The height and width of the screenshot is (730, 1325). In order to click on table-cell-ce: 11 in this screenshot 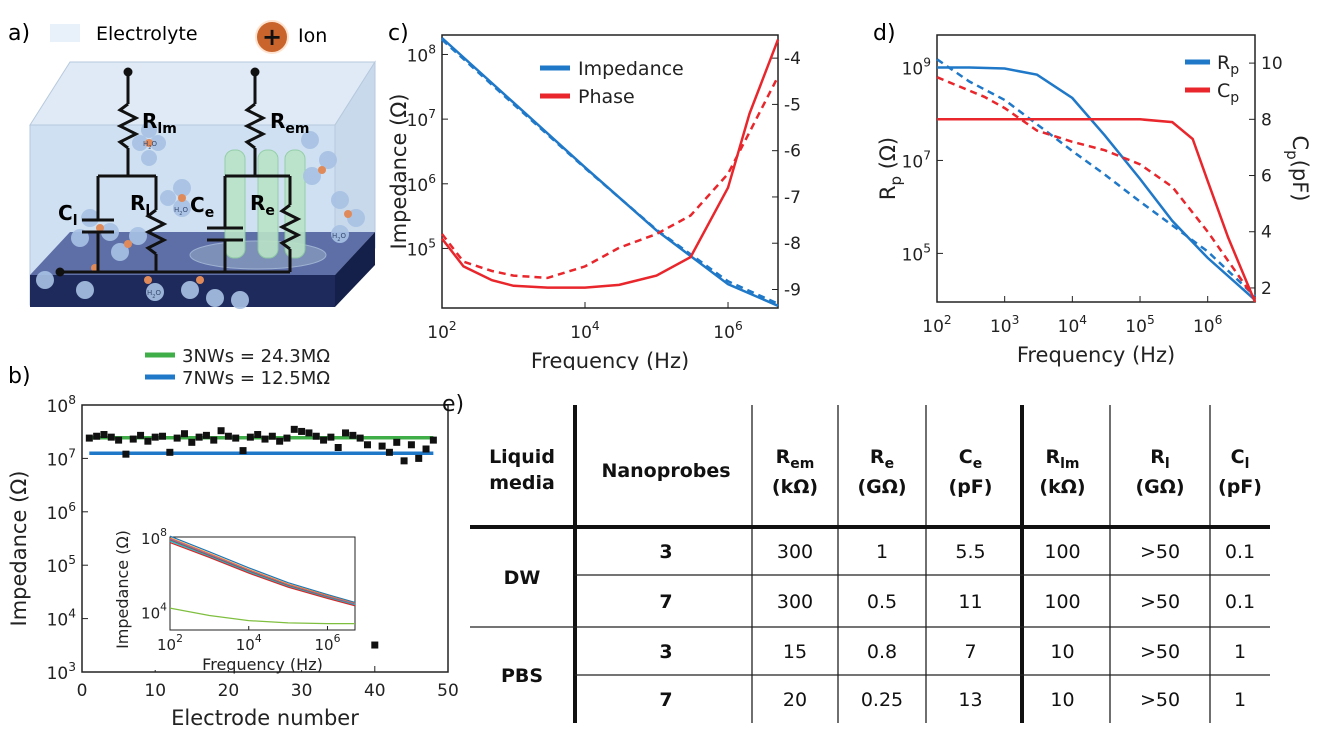, I will do `click(970, 602)`.